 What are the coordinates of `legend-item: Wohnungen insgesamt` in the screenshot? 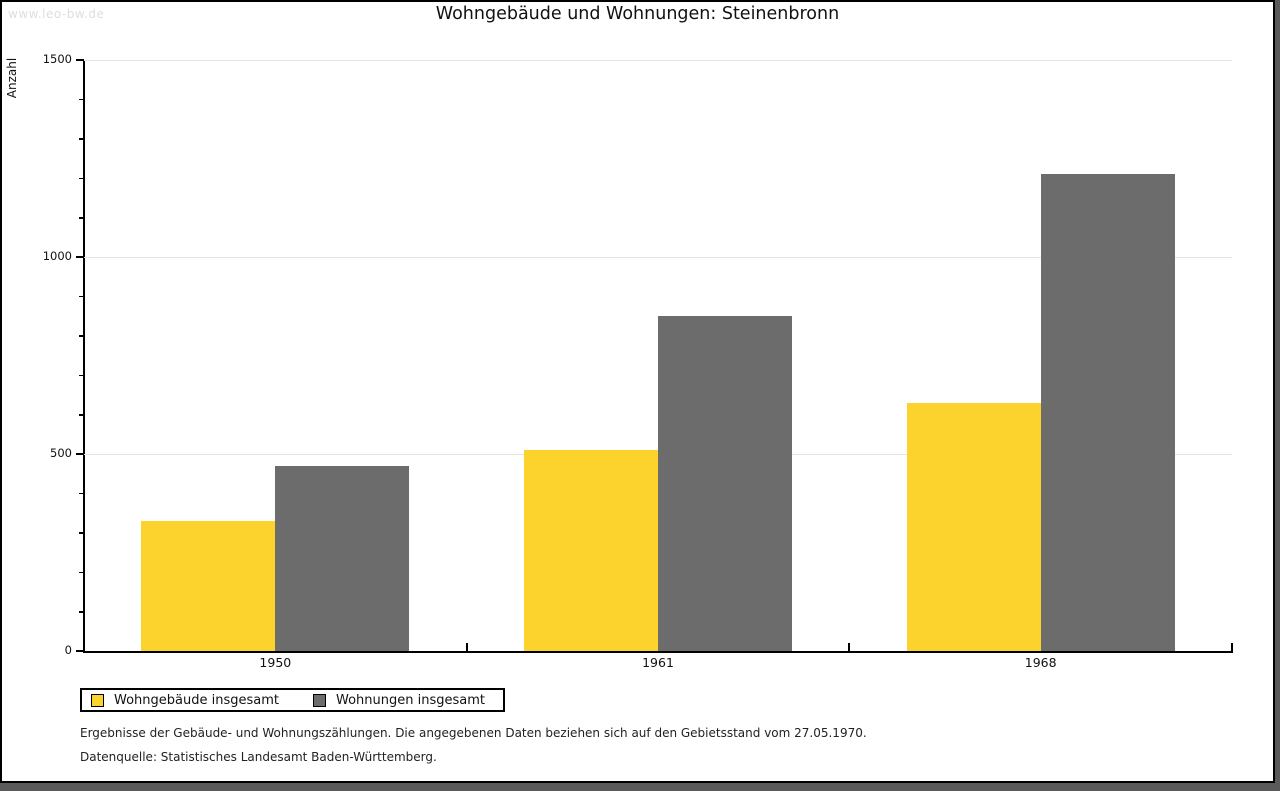 It's located at (399, 700).